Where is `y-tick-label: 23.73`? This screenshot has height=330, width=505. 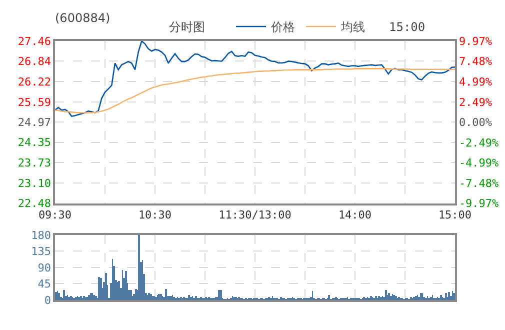
y-tick-label: 23.73 is located at coordinates (35, 163).